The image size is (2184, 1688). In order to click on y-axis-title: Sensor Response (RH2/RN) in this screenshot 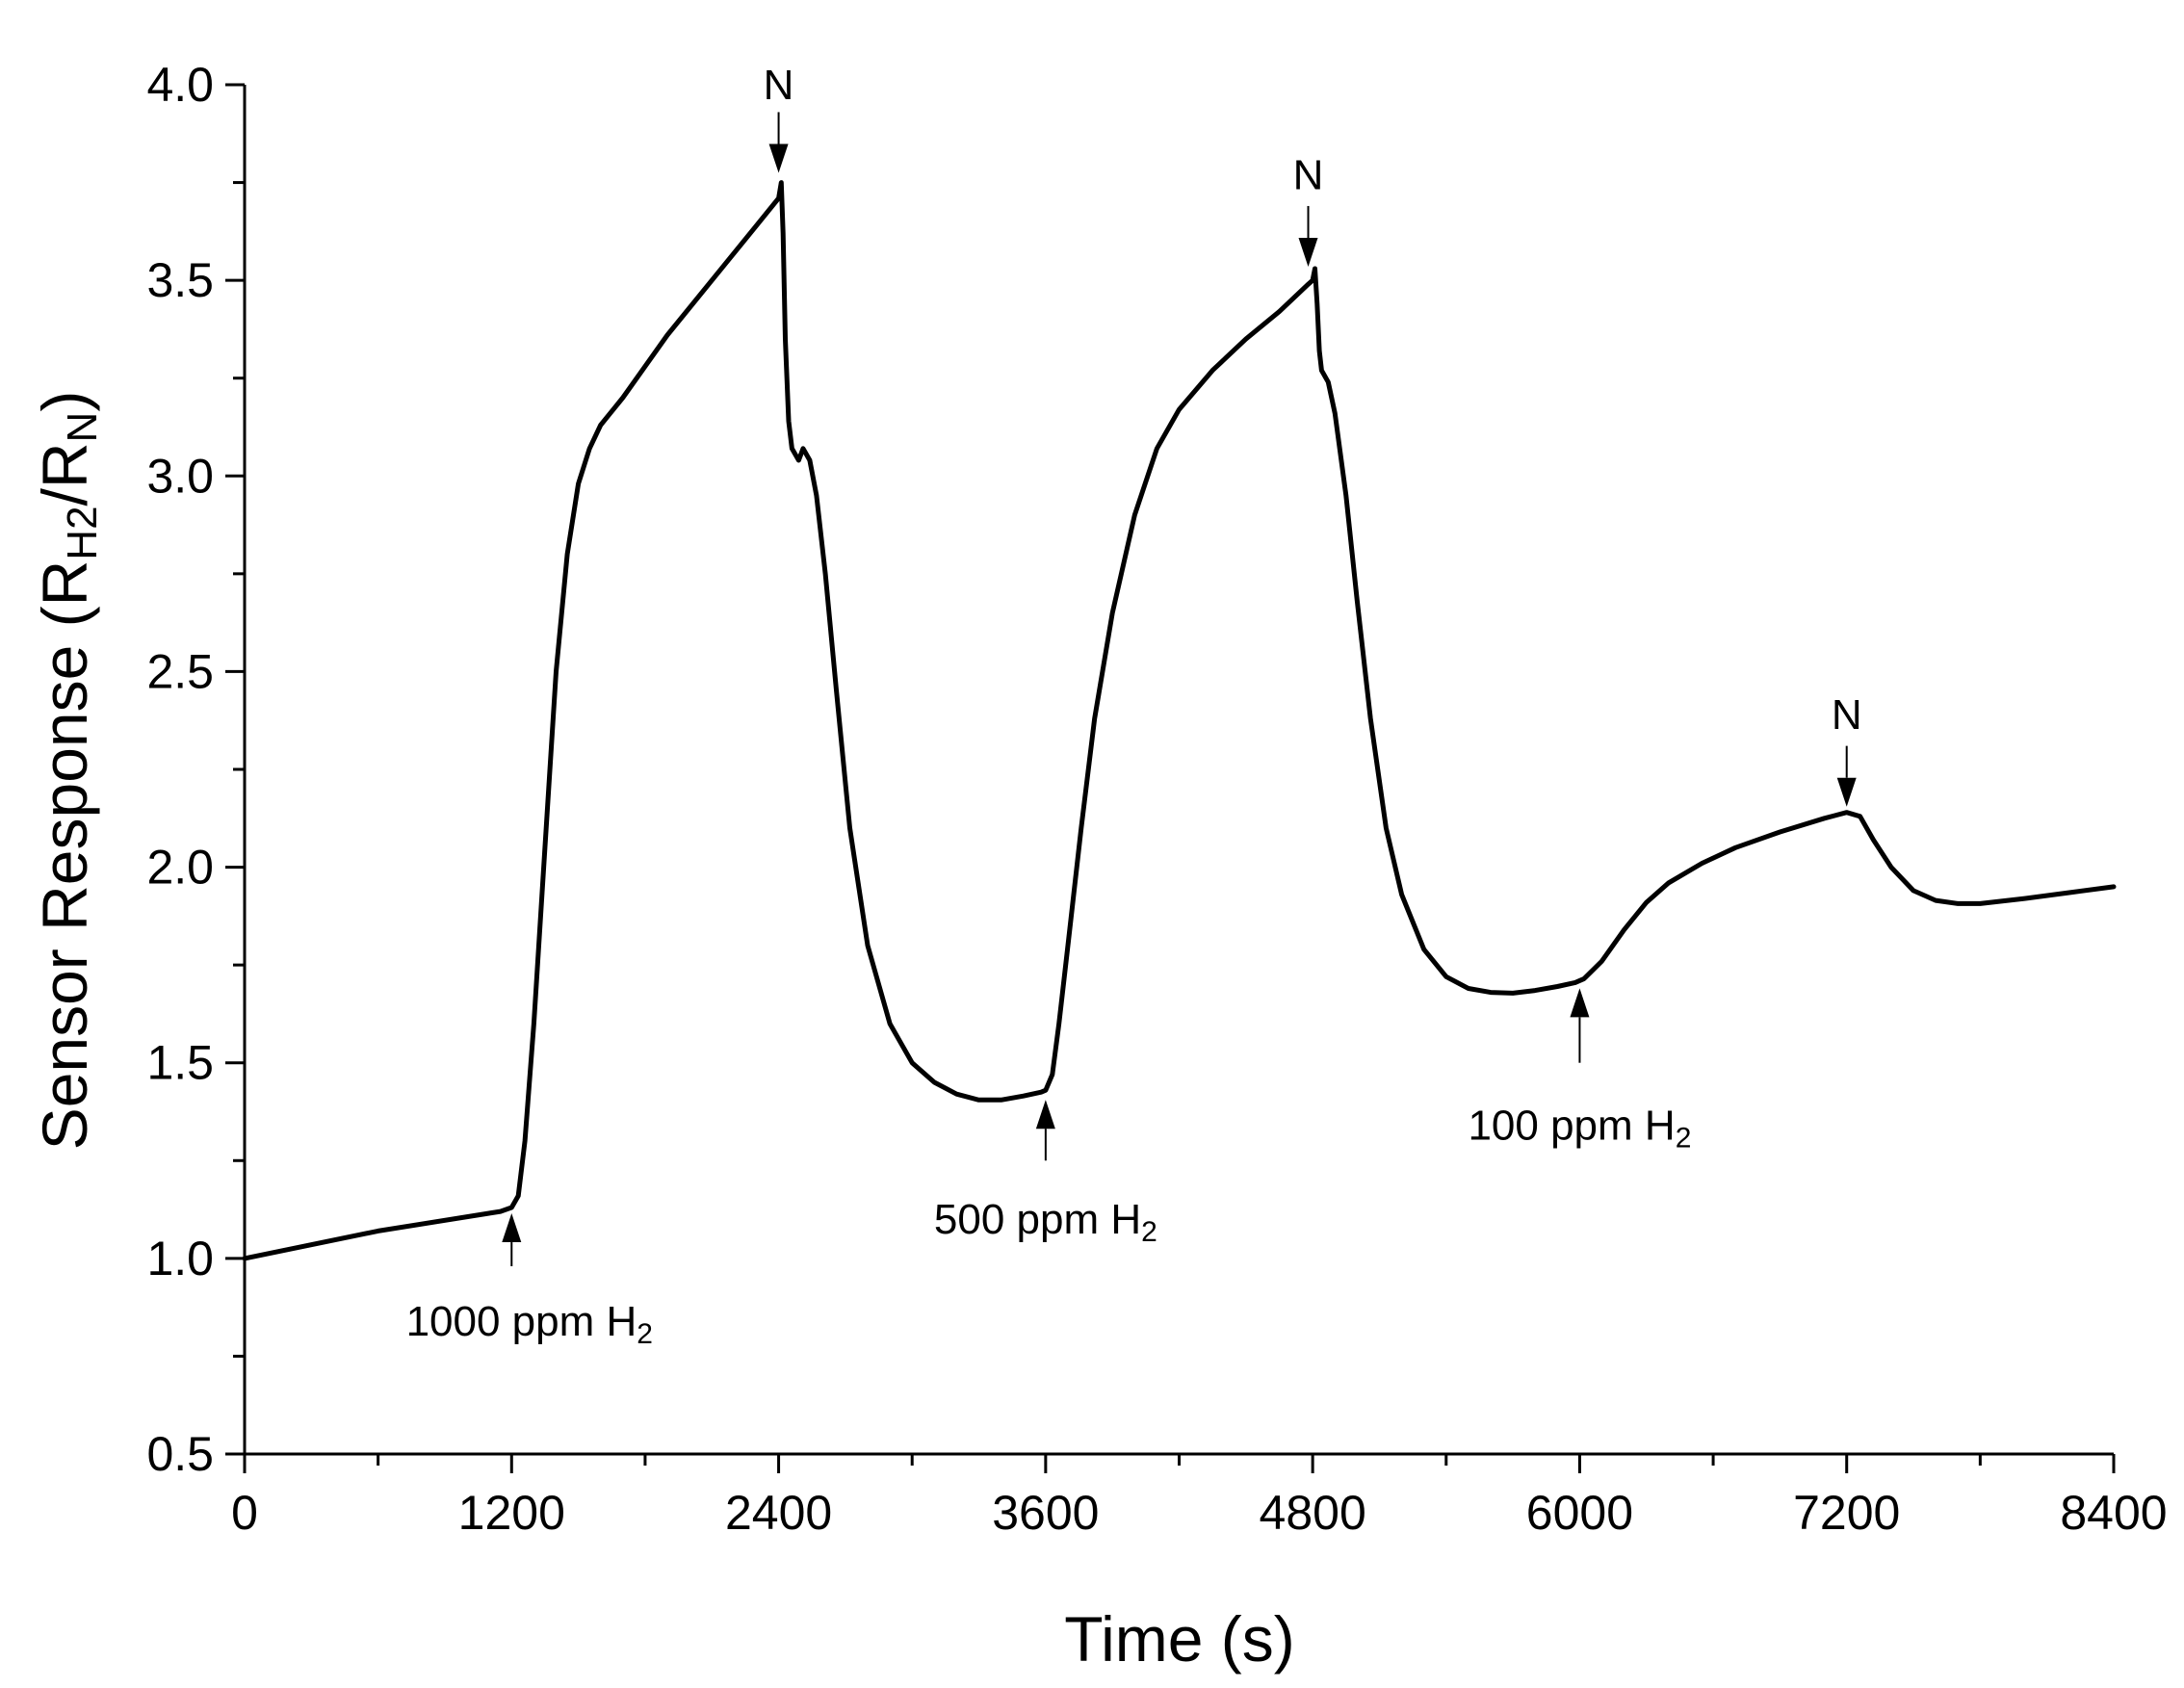, I will do `click(67, 771)`.